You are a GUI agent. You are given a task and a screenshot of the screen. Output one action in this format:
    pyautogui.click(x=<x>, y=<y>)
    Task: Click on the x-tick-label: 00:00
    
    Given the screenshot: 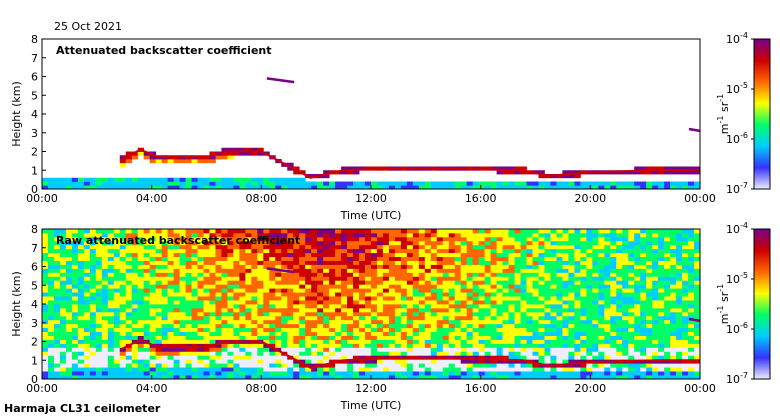 What is the action you would take?
    pyautogui.click(x=700, y=388)
    